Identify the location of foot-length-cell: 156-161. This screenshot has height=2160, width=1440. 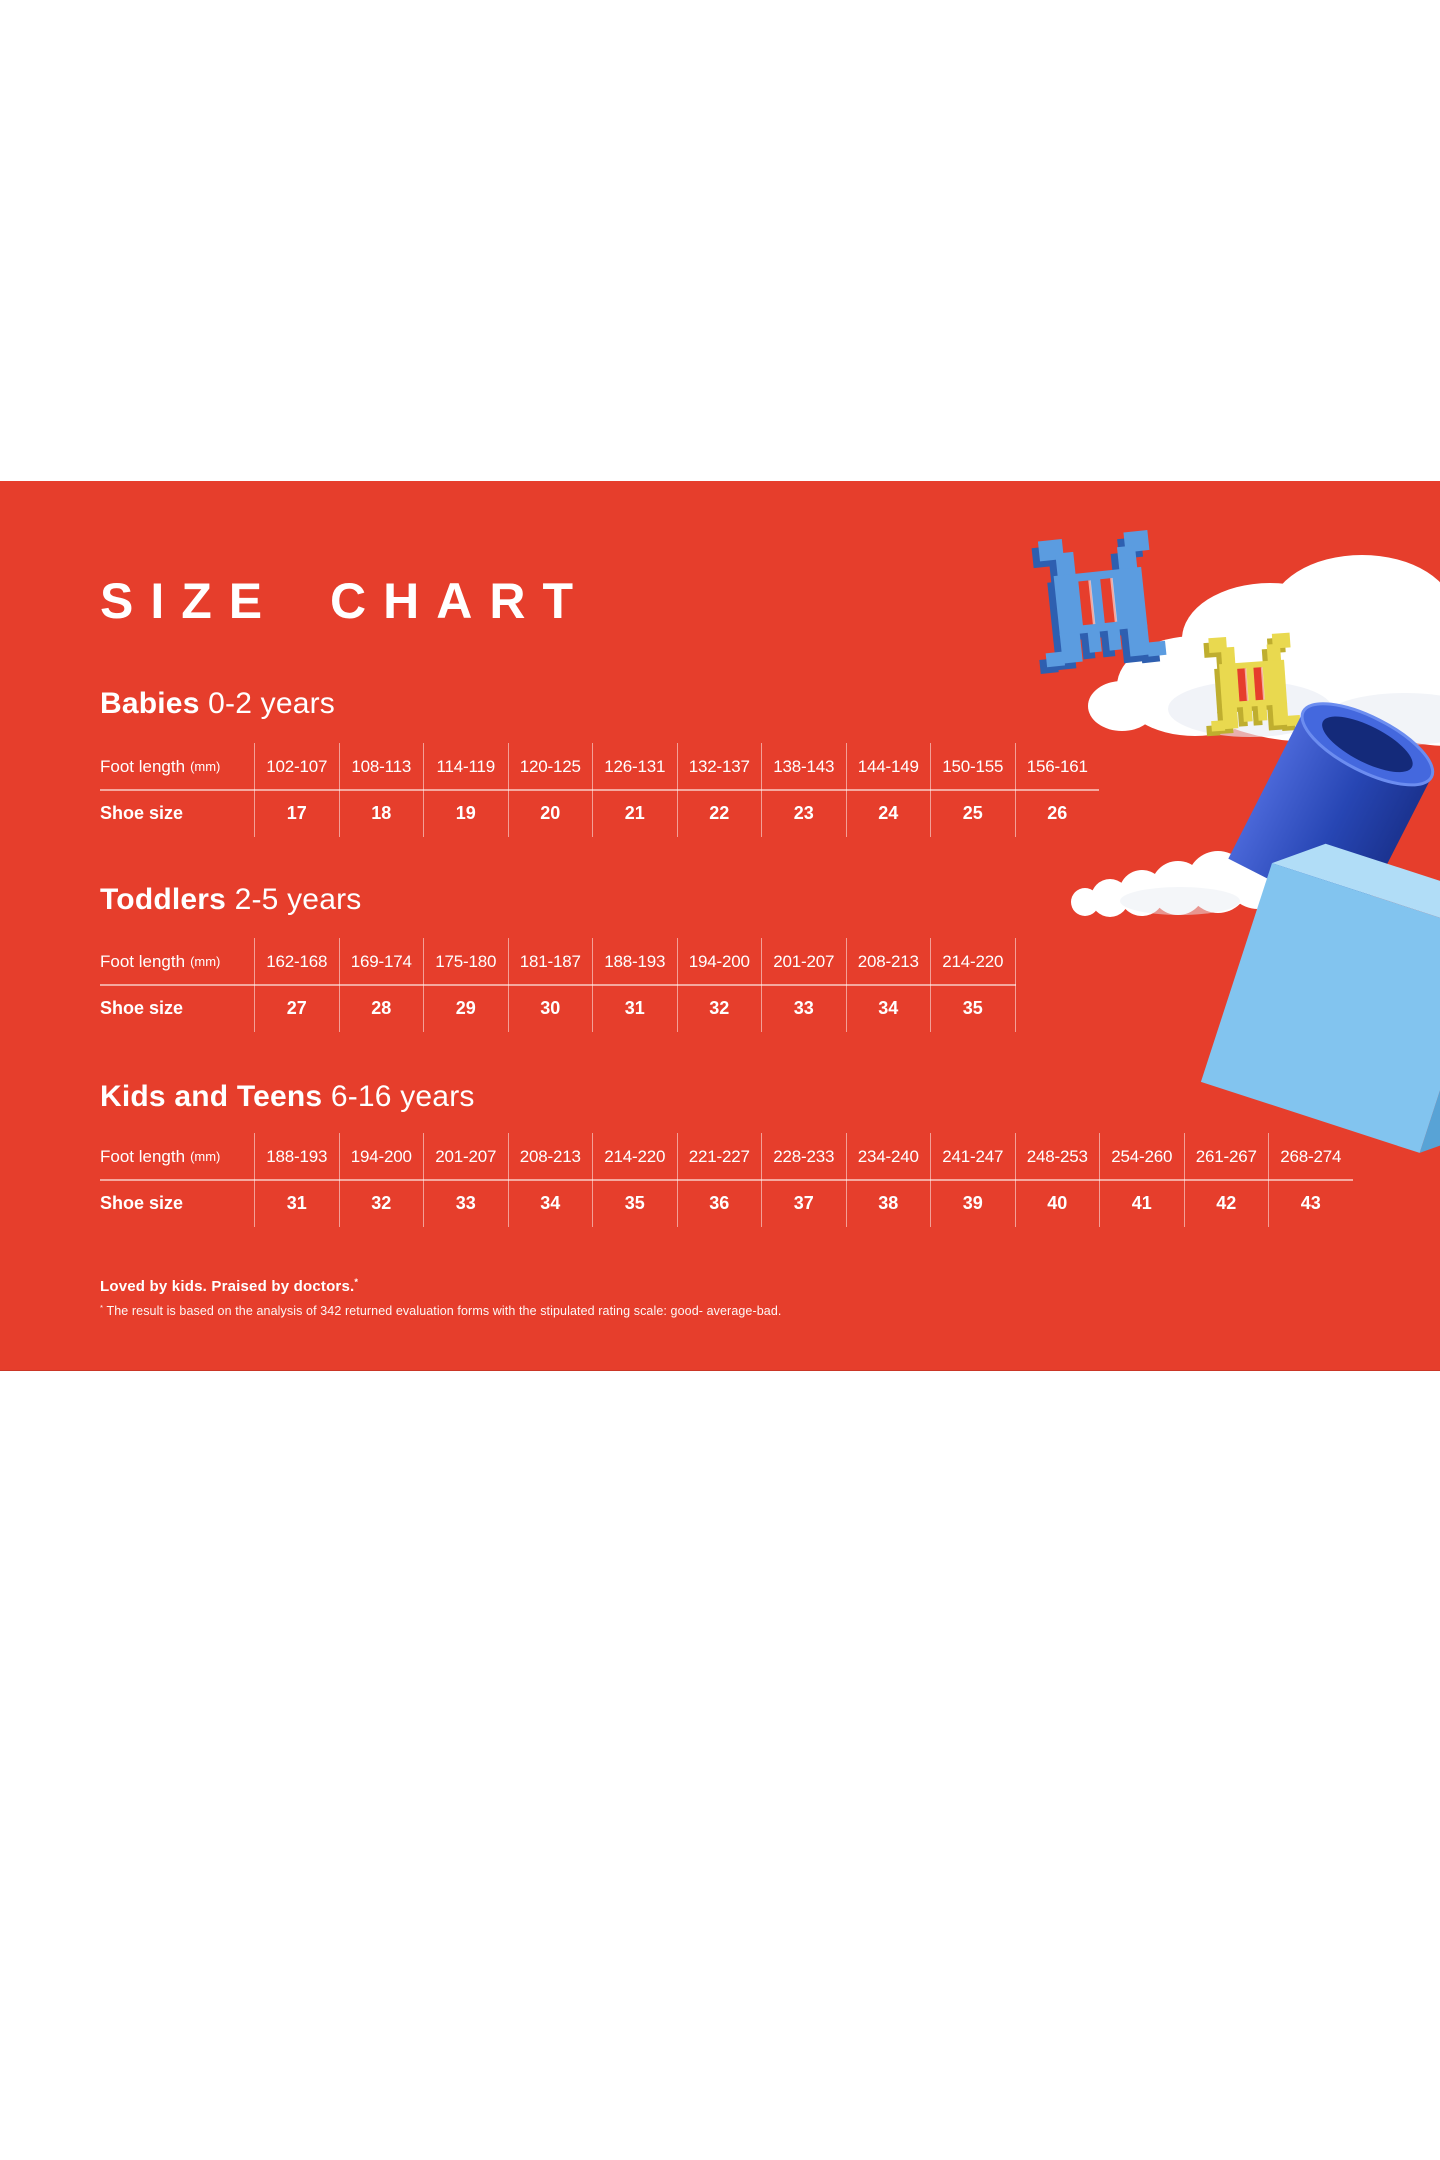
(1057, 766).